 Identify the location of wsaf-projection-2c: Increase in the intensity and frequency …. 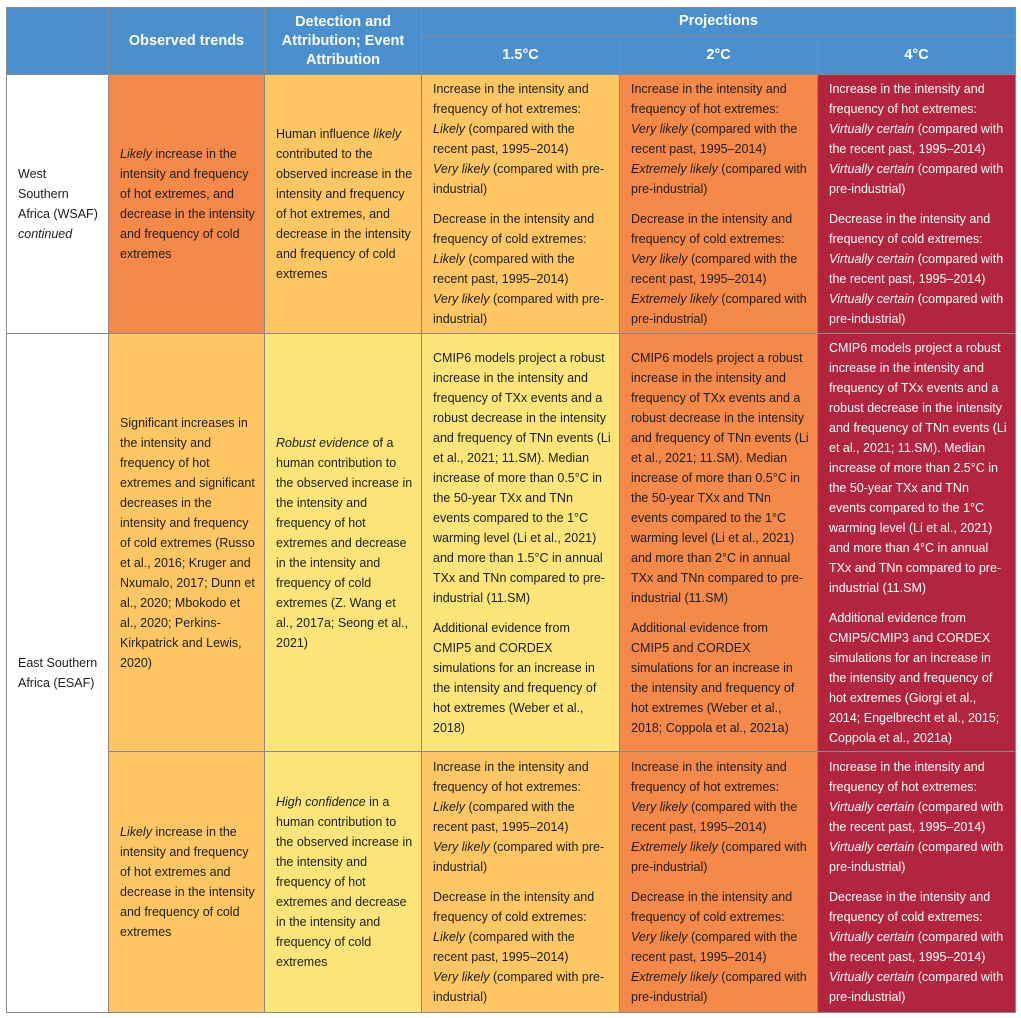
(718, 204).